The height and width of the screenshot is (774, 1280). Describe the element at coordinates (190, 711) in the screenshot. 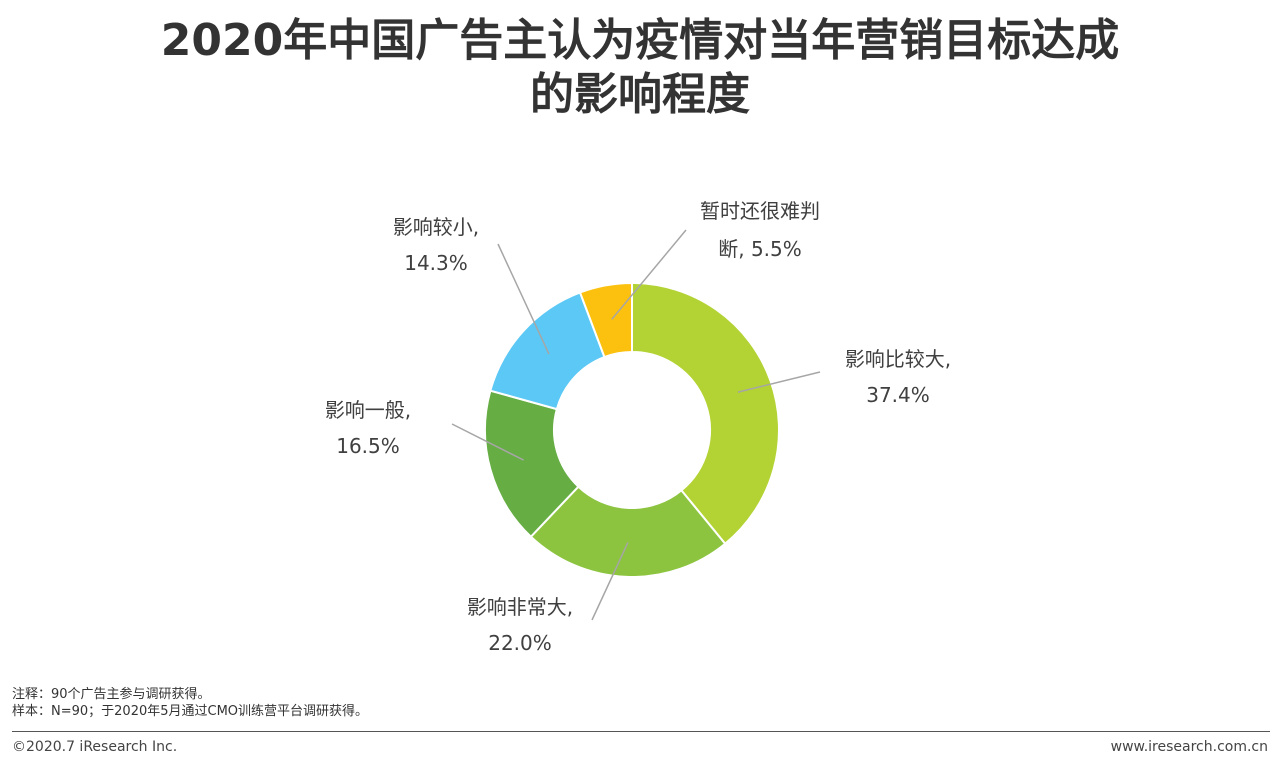

I see `sample-text: 样本：N=90；于2020年5月通过CMO训练营平台调研获得。` at that location.